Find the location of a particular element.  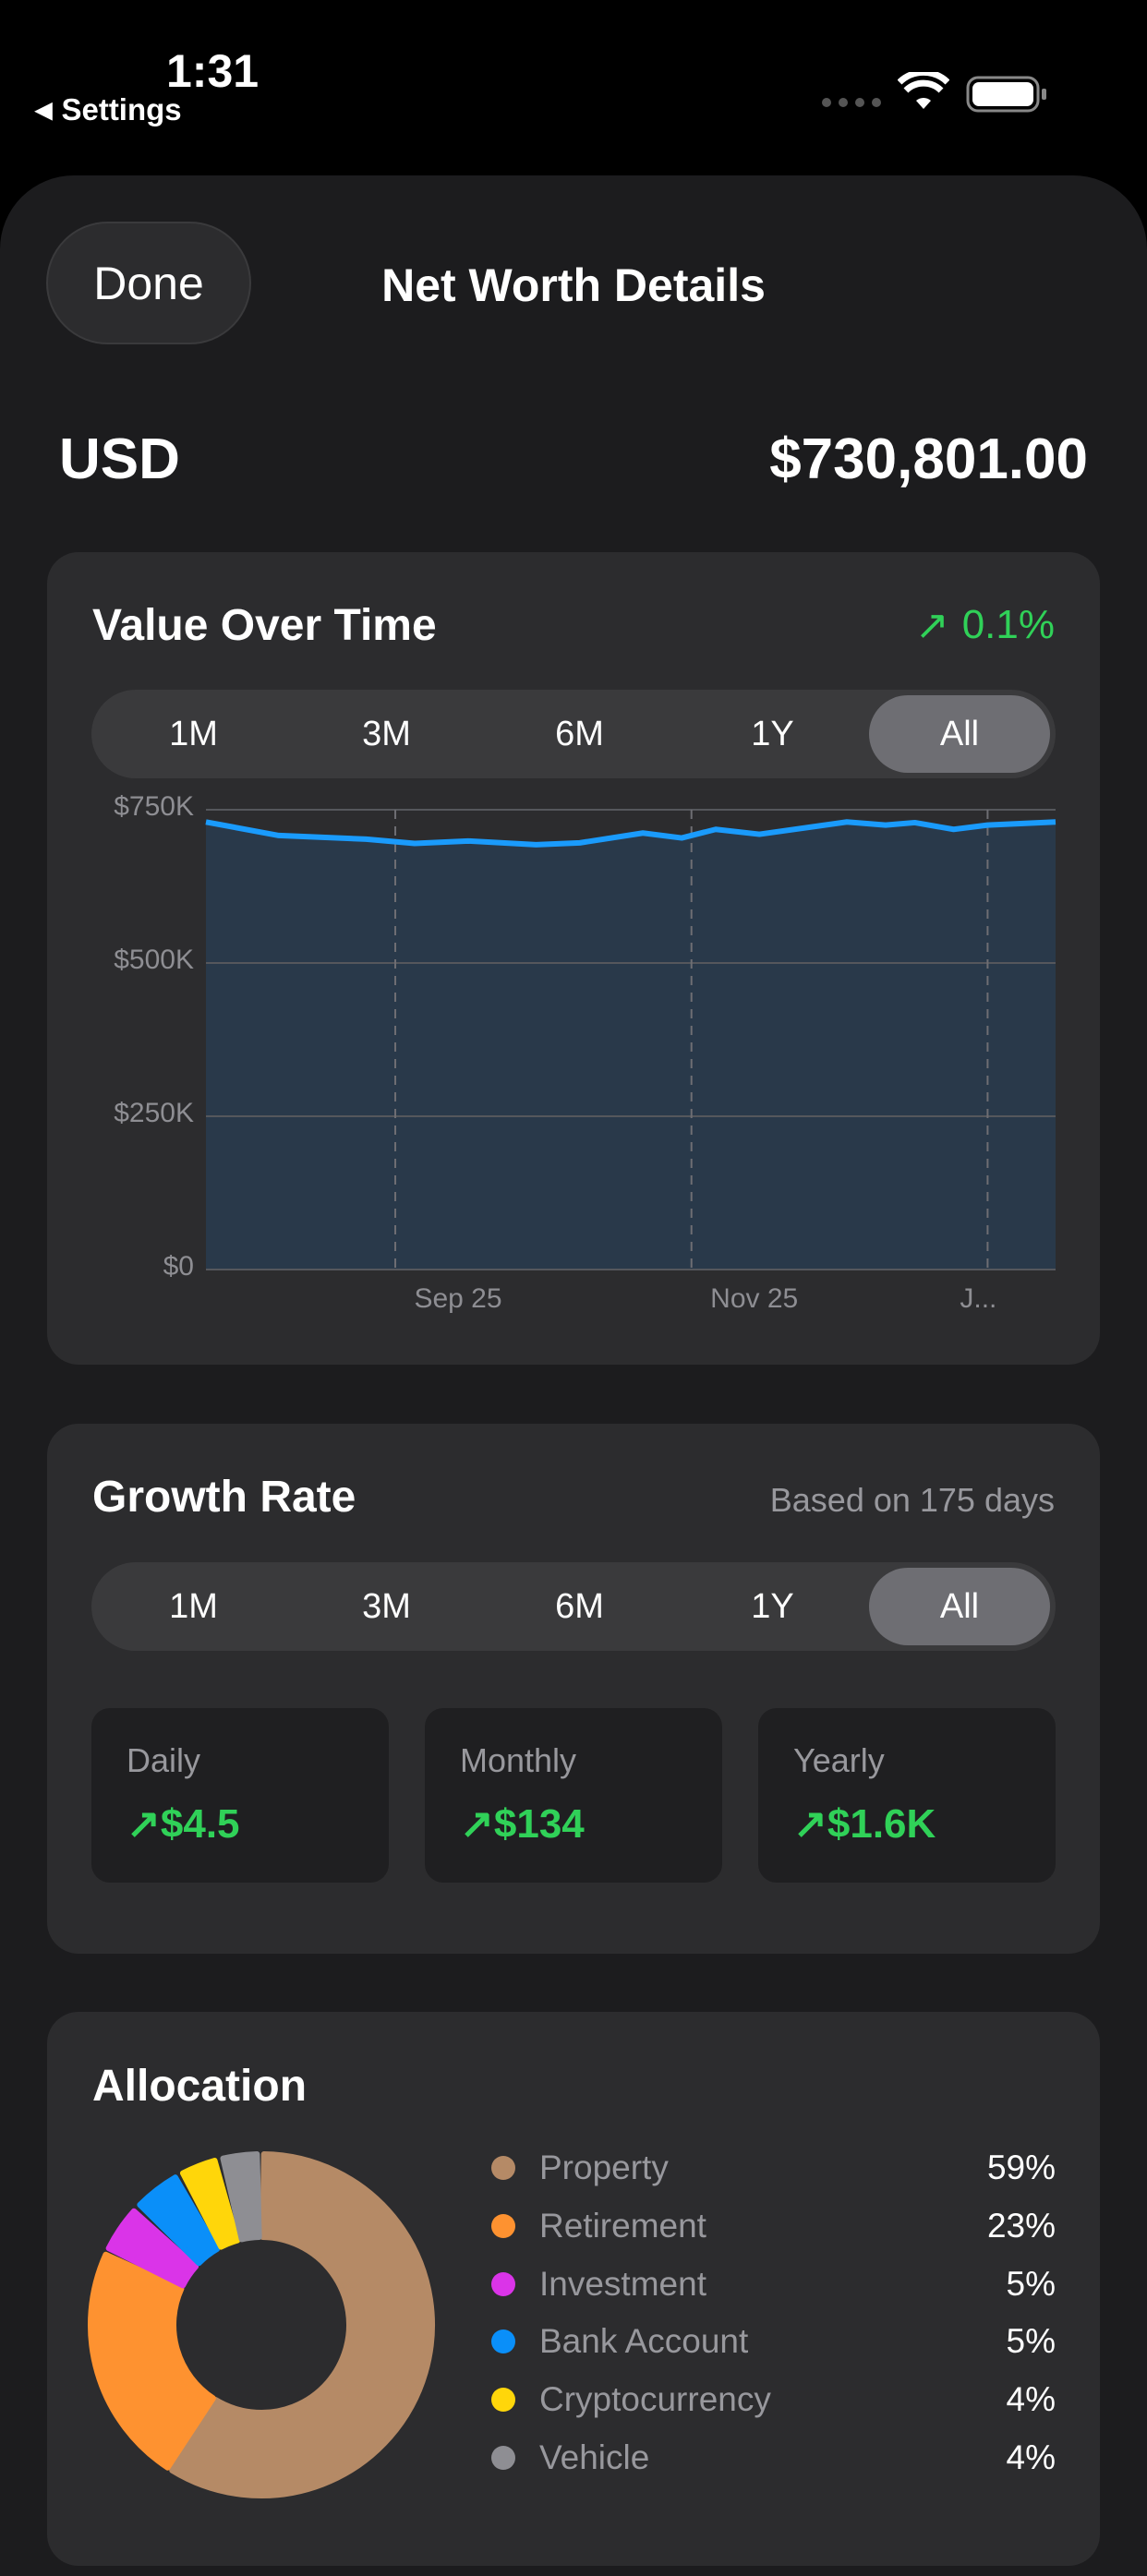

legend-name: Investment is located at coordinates (622, 2283).